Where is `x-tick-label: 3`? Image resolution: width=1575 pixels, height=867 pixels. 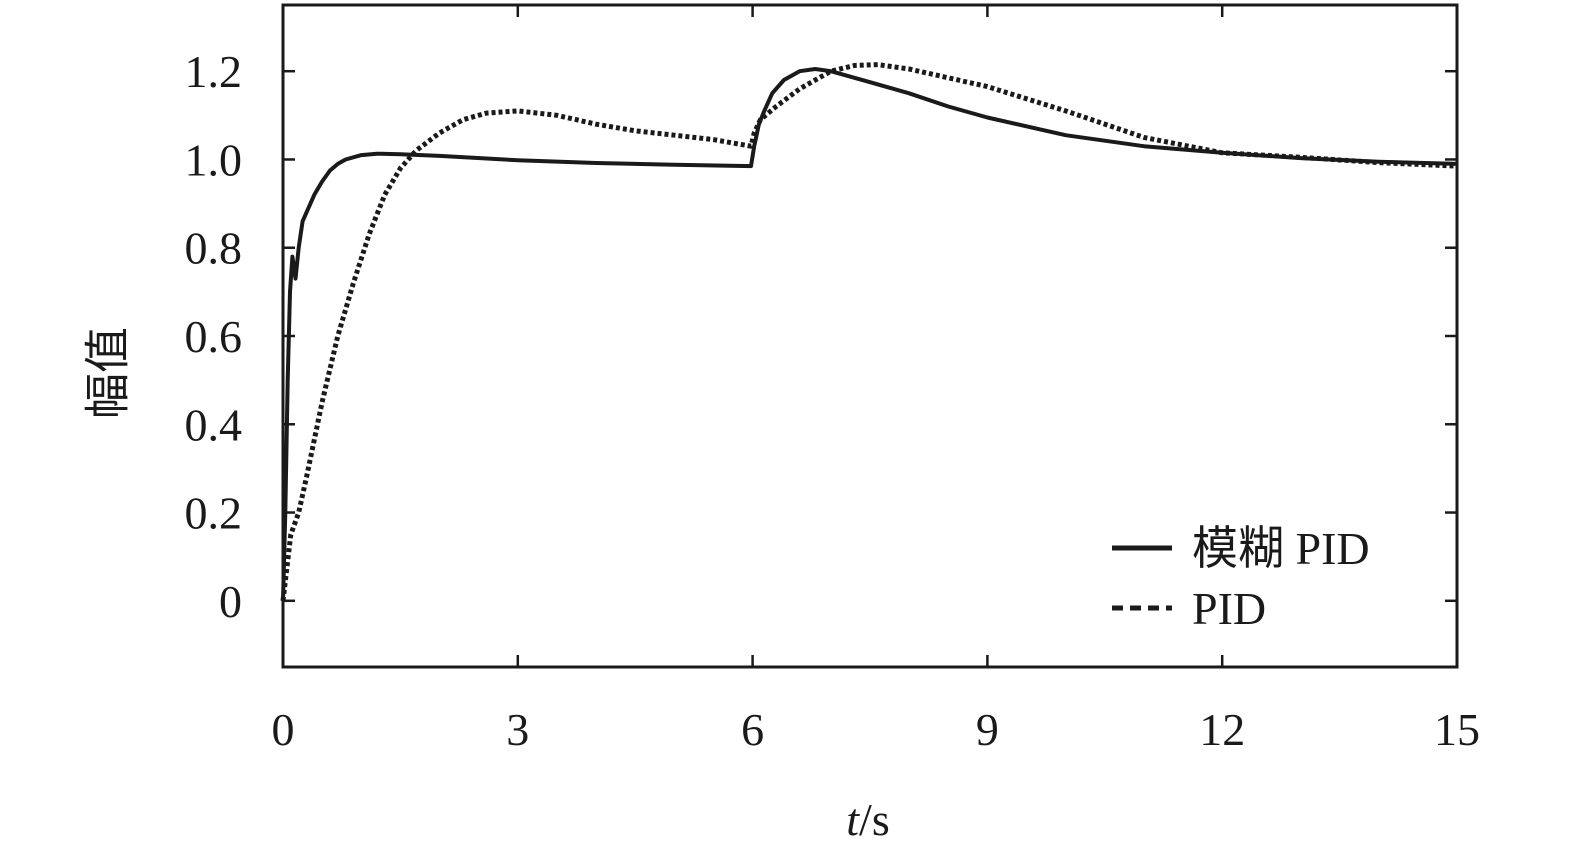 x-tick-label: 3 is located at coordinates (517, 729).